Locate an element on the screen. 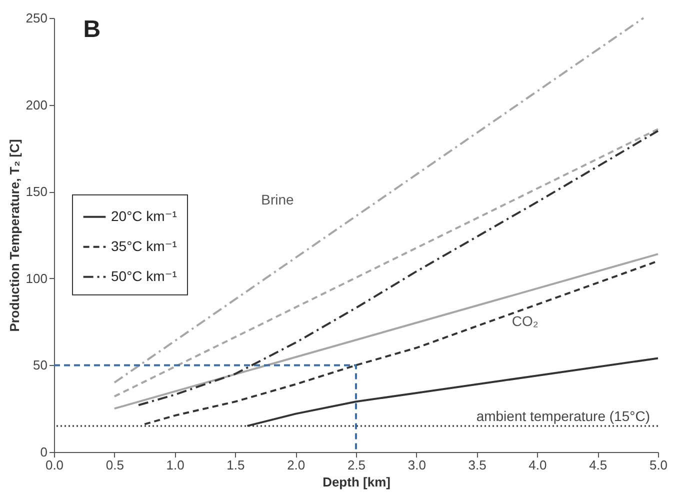 This screenshot has width=682, height=497. x-tick-label: 3.5 is located at coordinates (477, 465).